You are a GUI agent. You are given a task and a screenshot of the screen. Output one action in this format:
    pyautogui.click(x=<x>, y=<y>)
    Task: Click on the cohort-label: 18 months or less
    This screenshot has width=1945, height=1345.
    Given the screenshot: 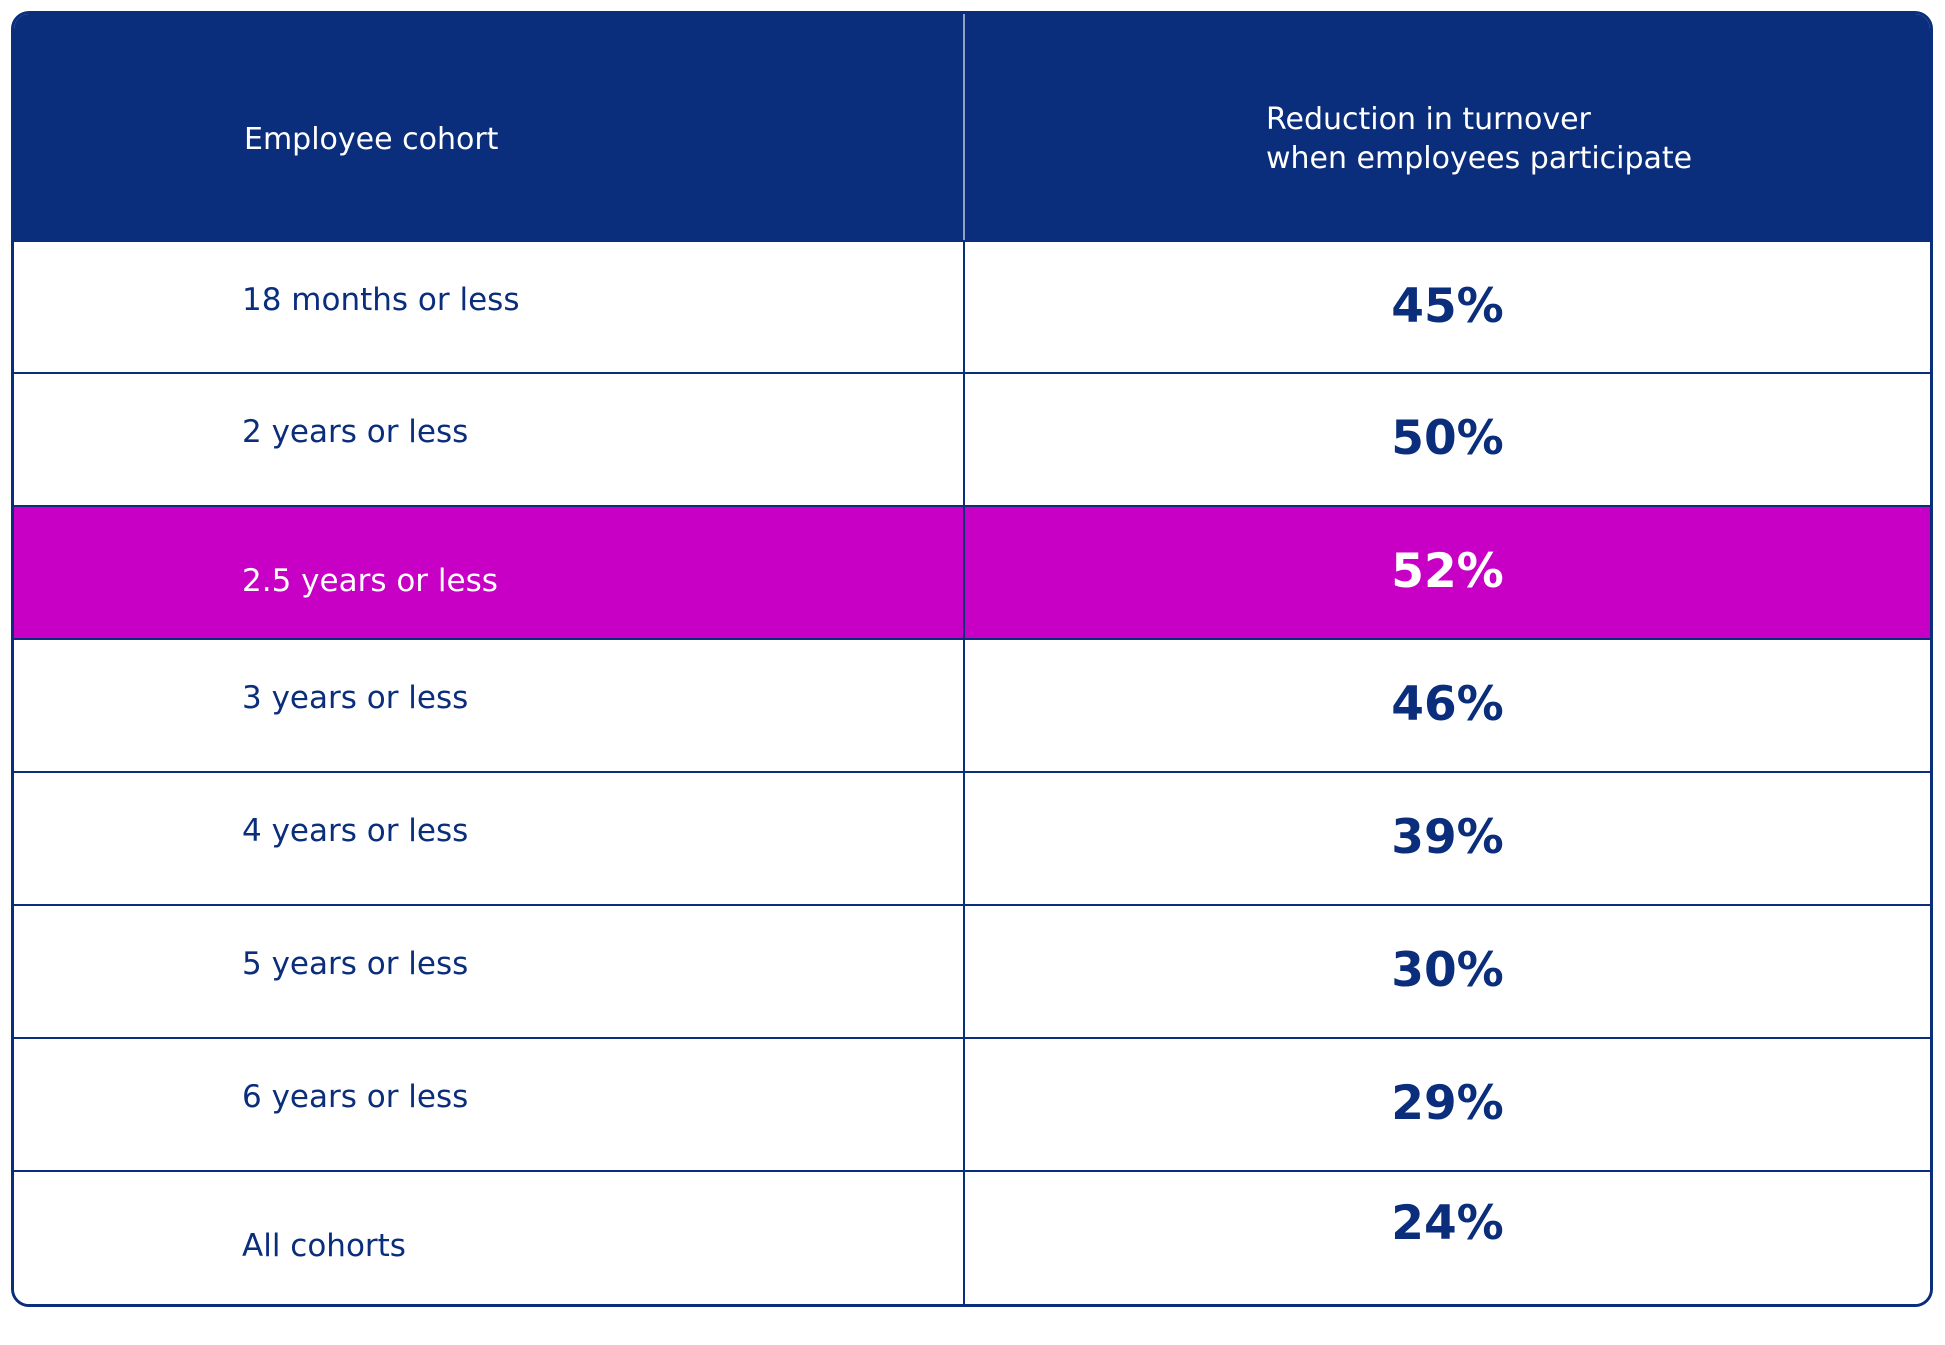 What is the action you would take?
    pyautogui.click(x=381, y=300)
    